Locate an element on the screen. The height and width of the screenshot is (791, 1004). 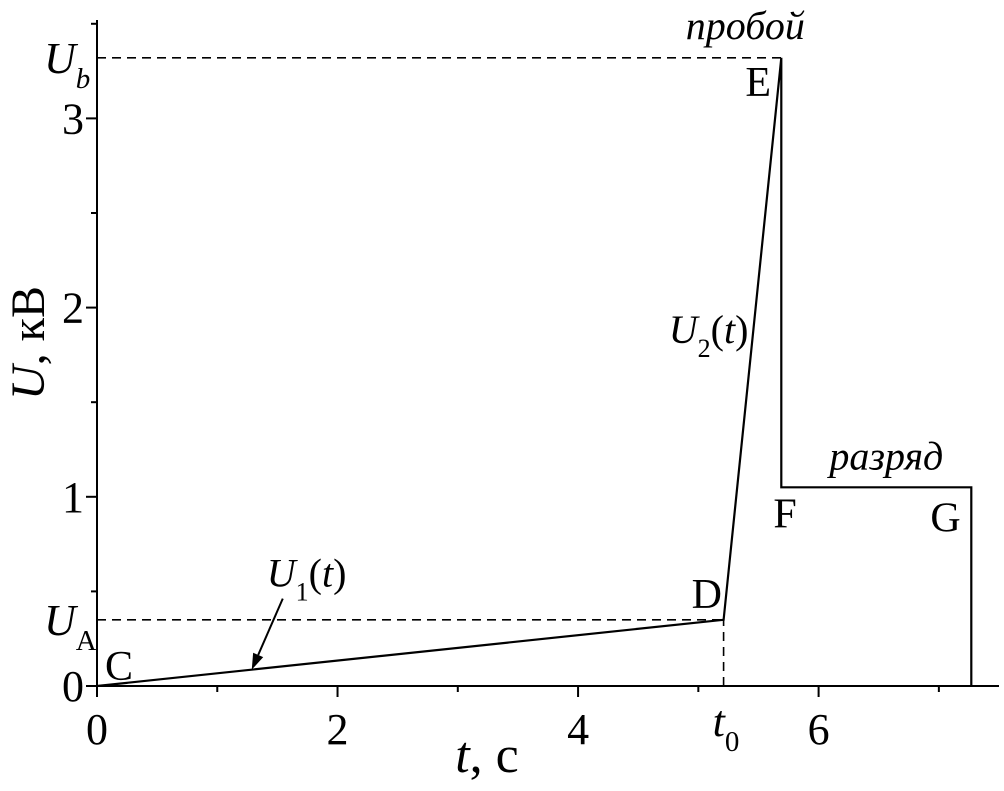
curve-label-part: 1 is located at coordinates (302, 592).